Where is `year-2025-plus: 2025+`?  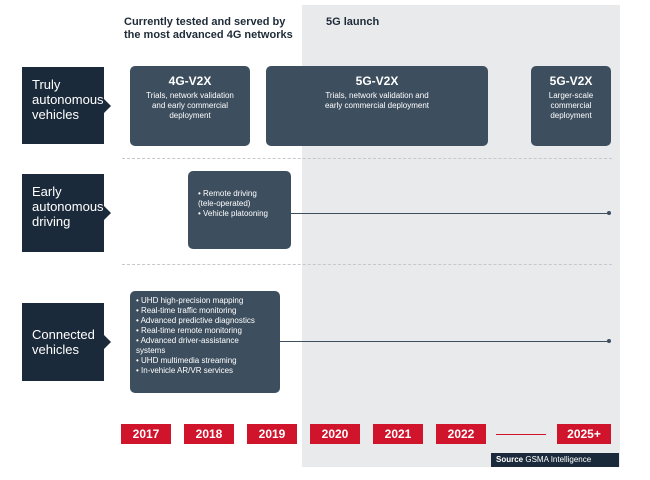 year-2025-plus: 2025+ is located at coordinates (584, 434).